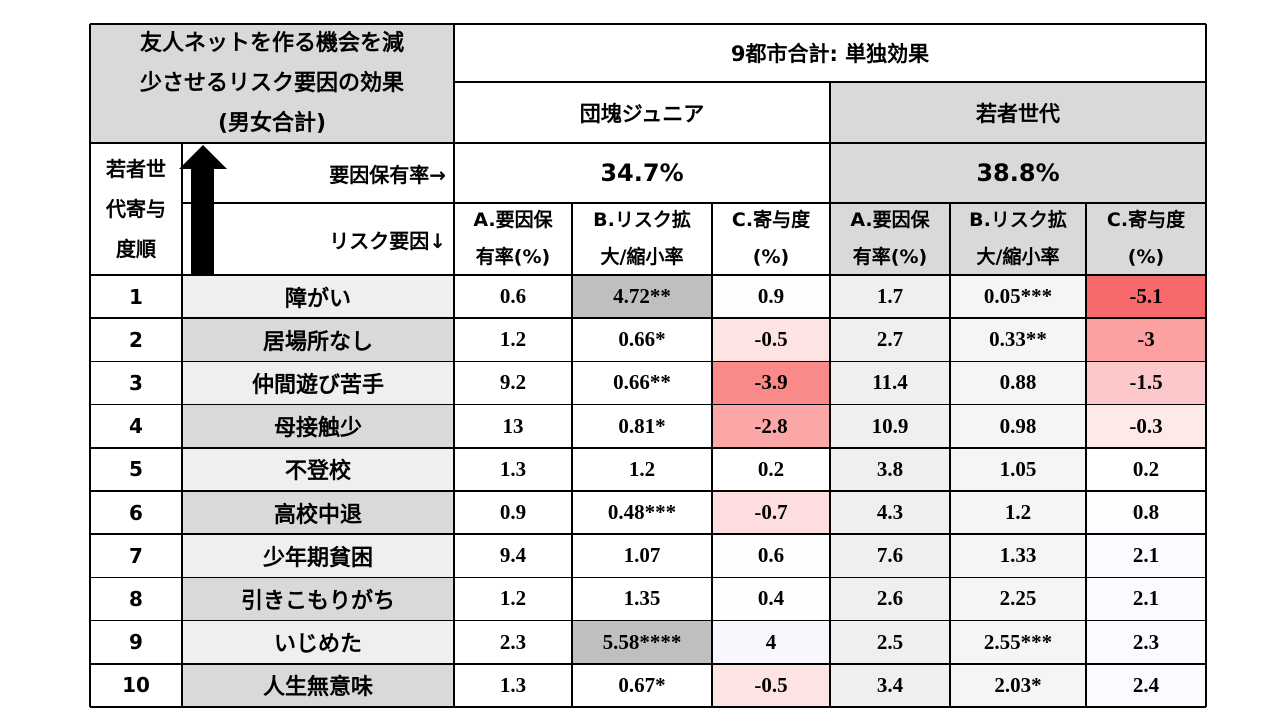 The width and height of the screenshot is (1280, 720). What do you see at coordinates (1018, 641) in the screenshot?
I see `value-b2: 2.55***` at bounding box center [1018, 641].